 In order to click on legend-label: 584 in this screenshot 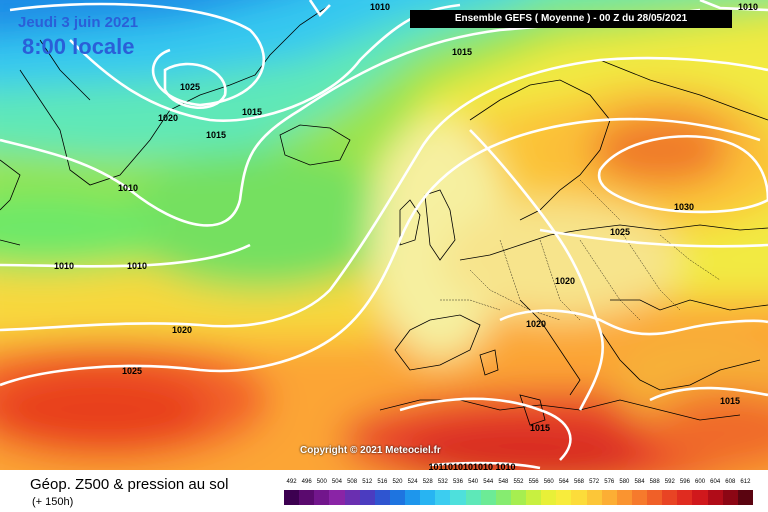, I will do `click(639, 482)`.